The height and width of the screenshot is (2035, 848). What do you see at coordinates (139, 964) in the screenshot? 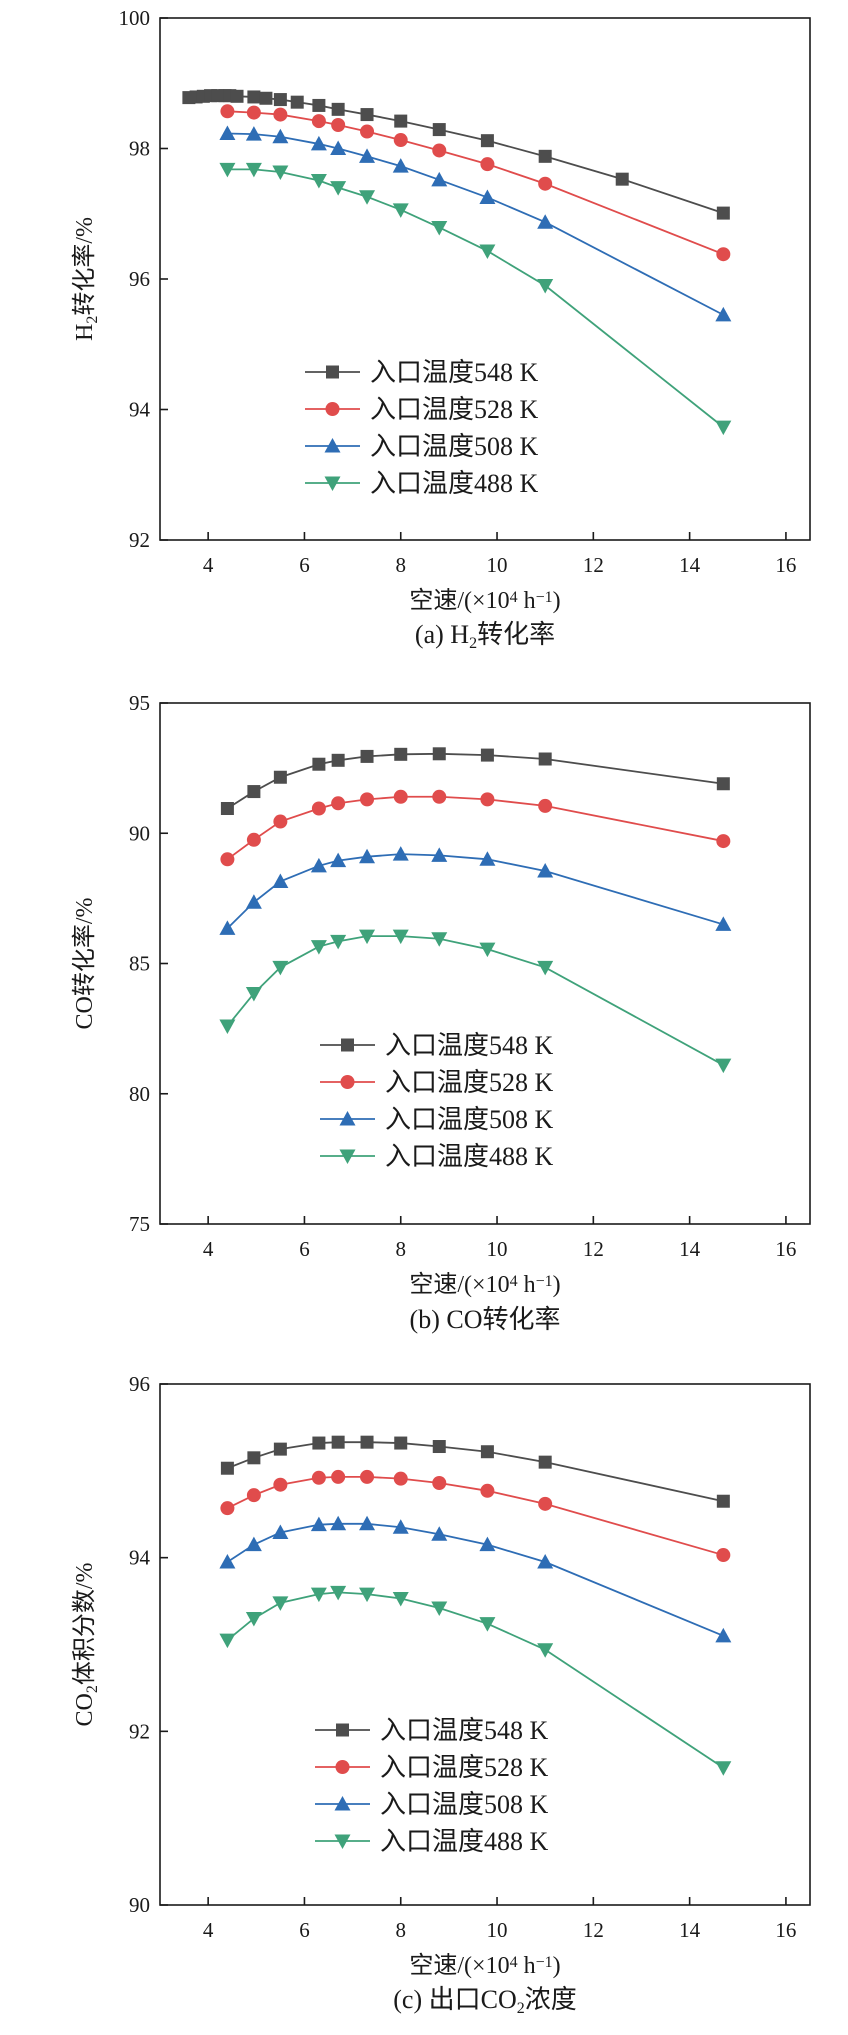
I see `y-tick-label: 85` at bounding box center [139, 964].